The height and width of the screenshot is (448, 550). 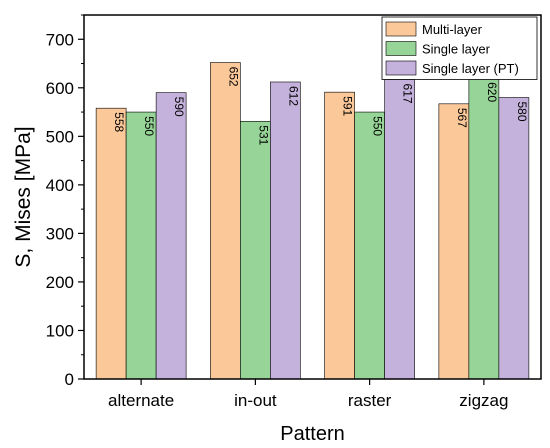 I want to click on y-tick-label: 200, so click(x=60, y=282).